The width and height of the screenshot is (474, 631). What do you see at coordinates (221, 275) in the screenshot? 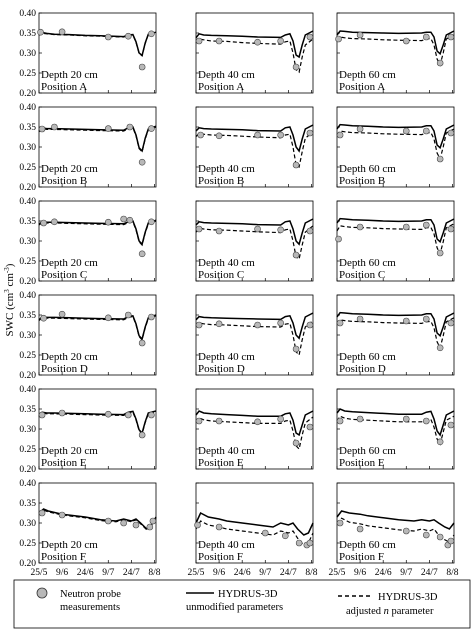
I see `panel-position-label: Position C` at bounding box center [221, 275].